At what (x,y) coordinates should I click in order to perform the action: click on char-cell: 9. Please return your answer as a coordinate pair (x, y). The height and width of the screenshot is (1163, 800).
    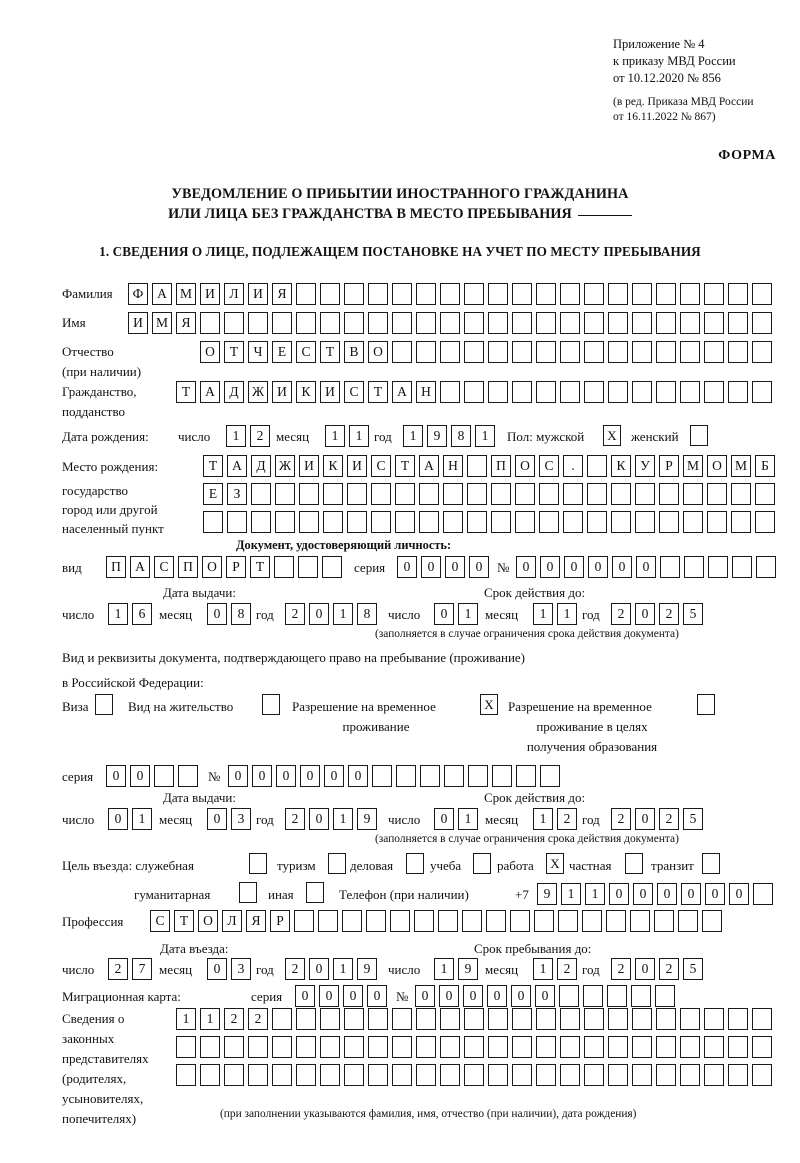
    Looking at the image, I should click on (468, 969).